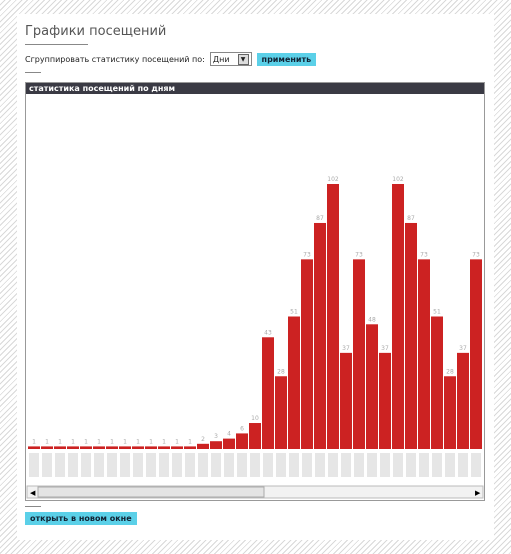 Image resolution: width=511 pixels, height=554 pixels. I want to click on scroll-left: ◀, so click(33, 493).